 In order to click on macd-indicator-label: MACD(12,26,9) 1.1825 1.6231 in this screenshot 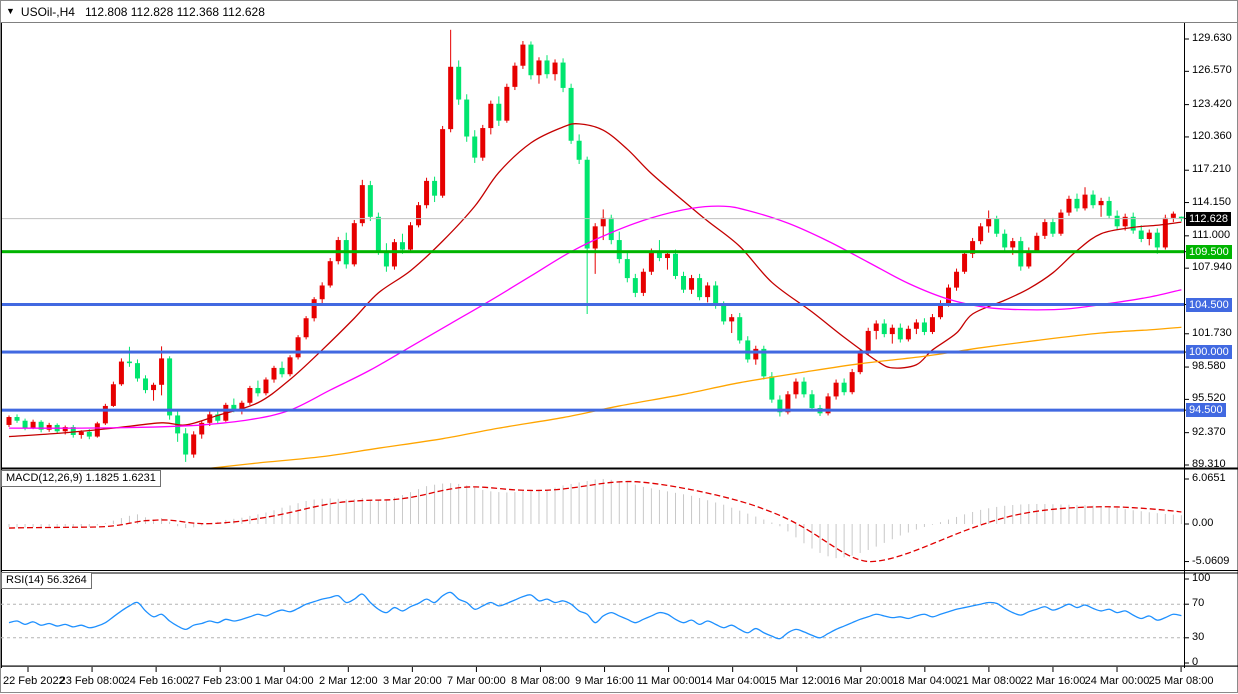, I will do `click(81, 478)`.